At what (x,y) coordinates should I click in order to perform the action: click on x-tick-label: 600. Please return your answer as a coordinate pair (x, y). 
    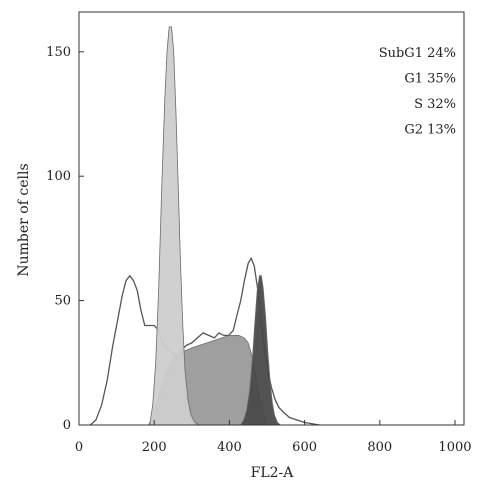
    Looking at the image, I should click on (304, 447).